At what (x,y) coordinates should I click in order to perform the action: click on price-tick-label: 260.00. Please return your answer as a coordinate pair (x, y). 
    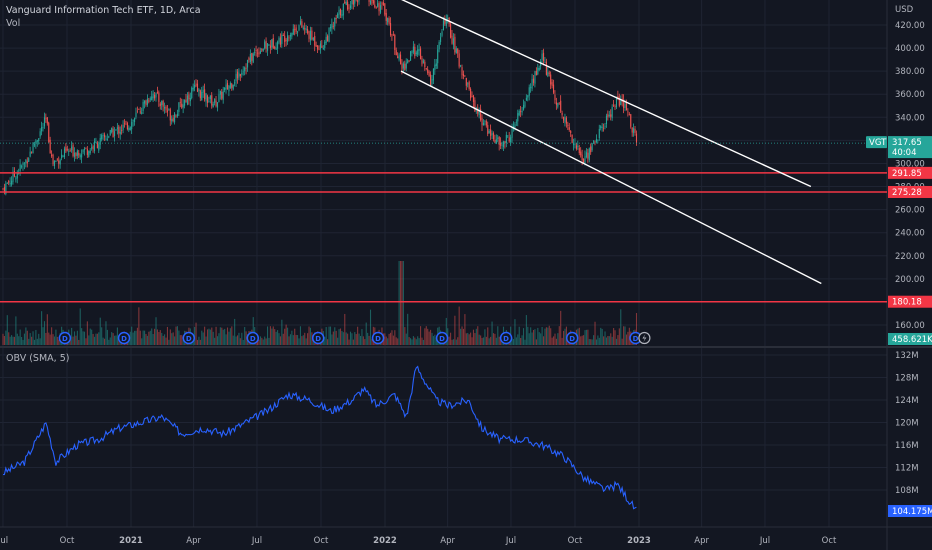
    Looking at the image, I should click on (910, 211).